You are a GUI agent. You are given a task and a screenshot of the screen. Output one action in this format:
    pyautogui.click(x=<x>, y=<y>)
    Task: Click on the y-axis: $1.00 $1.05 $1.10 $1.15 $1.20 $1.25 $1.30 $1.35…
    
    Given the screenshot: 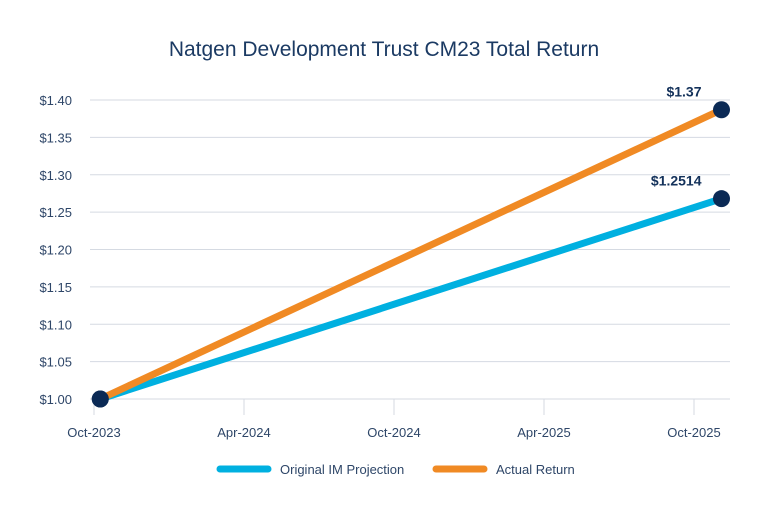 What is the action you would take?
    pyautogui.click(x=55, y=250)
    